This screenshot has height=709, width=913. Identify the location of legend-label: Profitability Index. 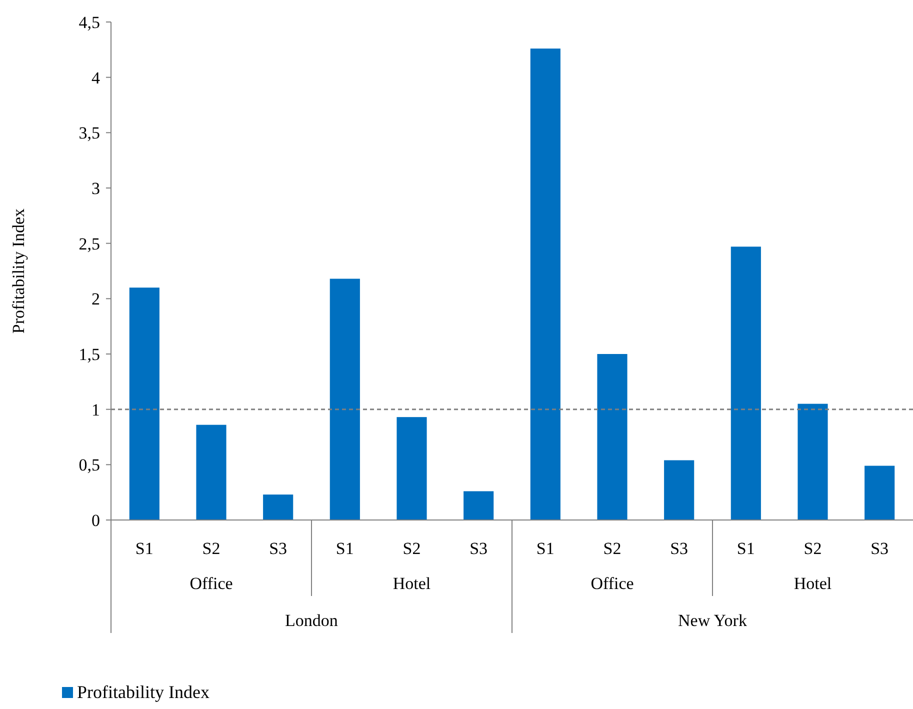
(143, 692).